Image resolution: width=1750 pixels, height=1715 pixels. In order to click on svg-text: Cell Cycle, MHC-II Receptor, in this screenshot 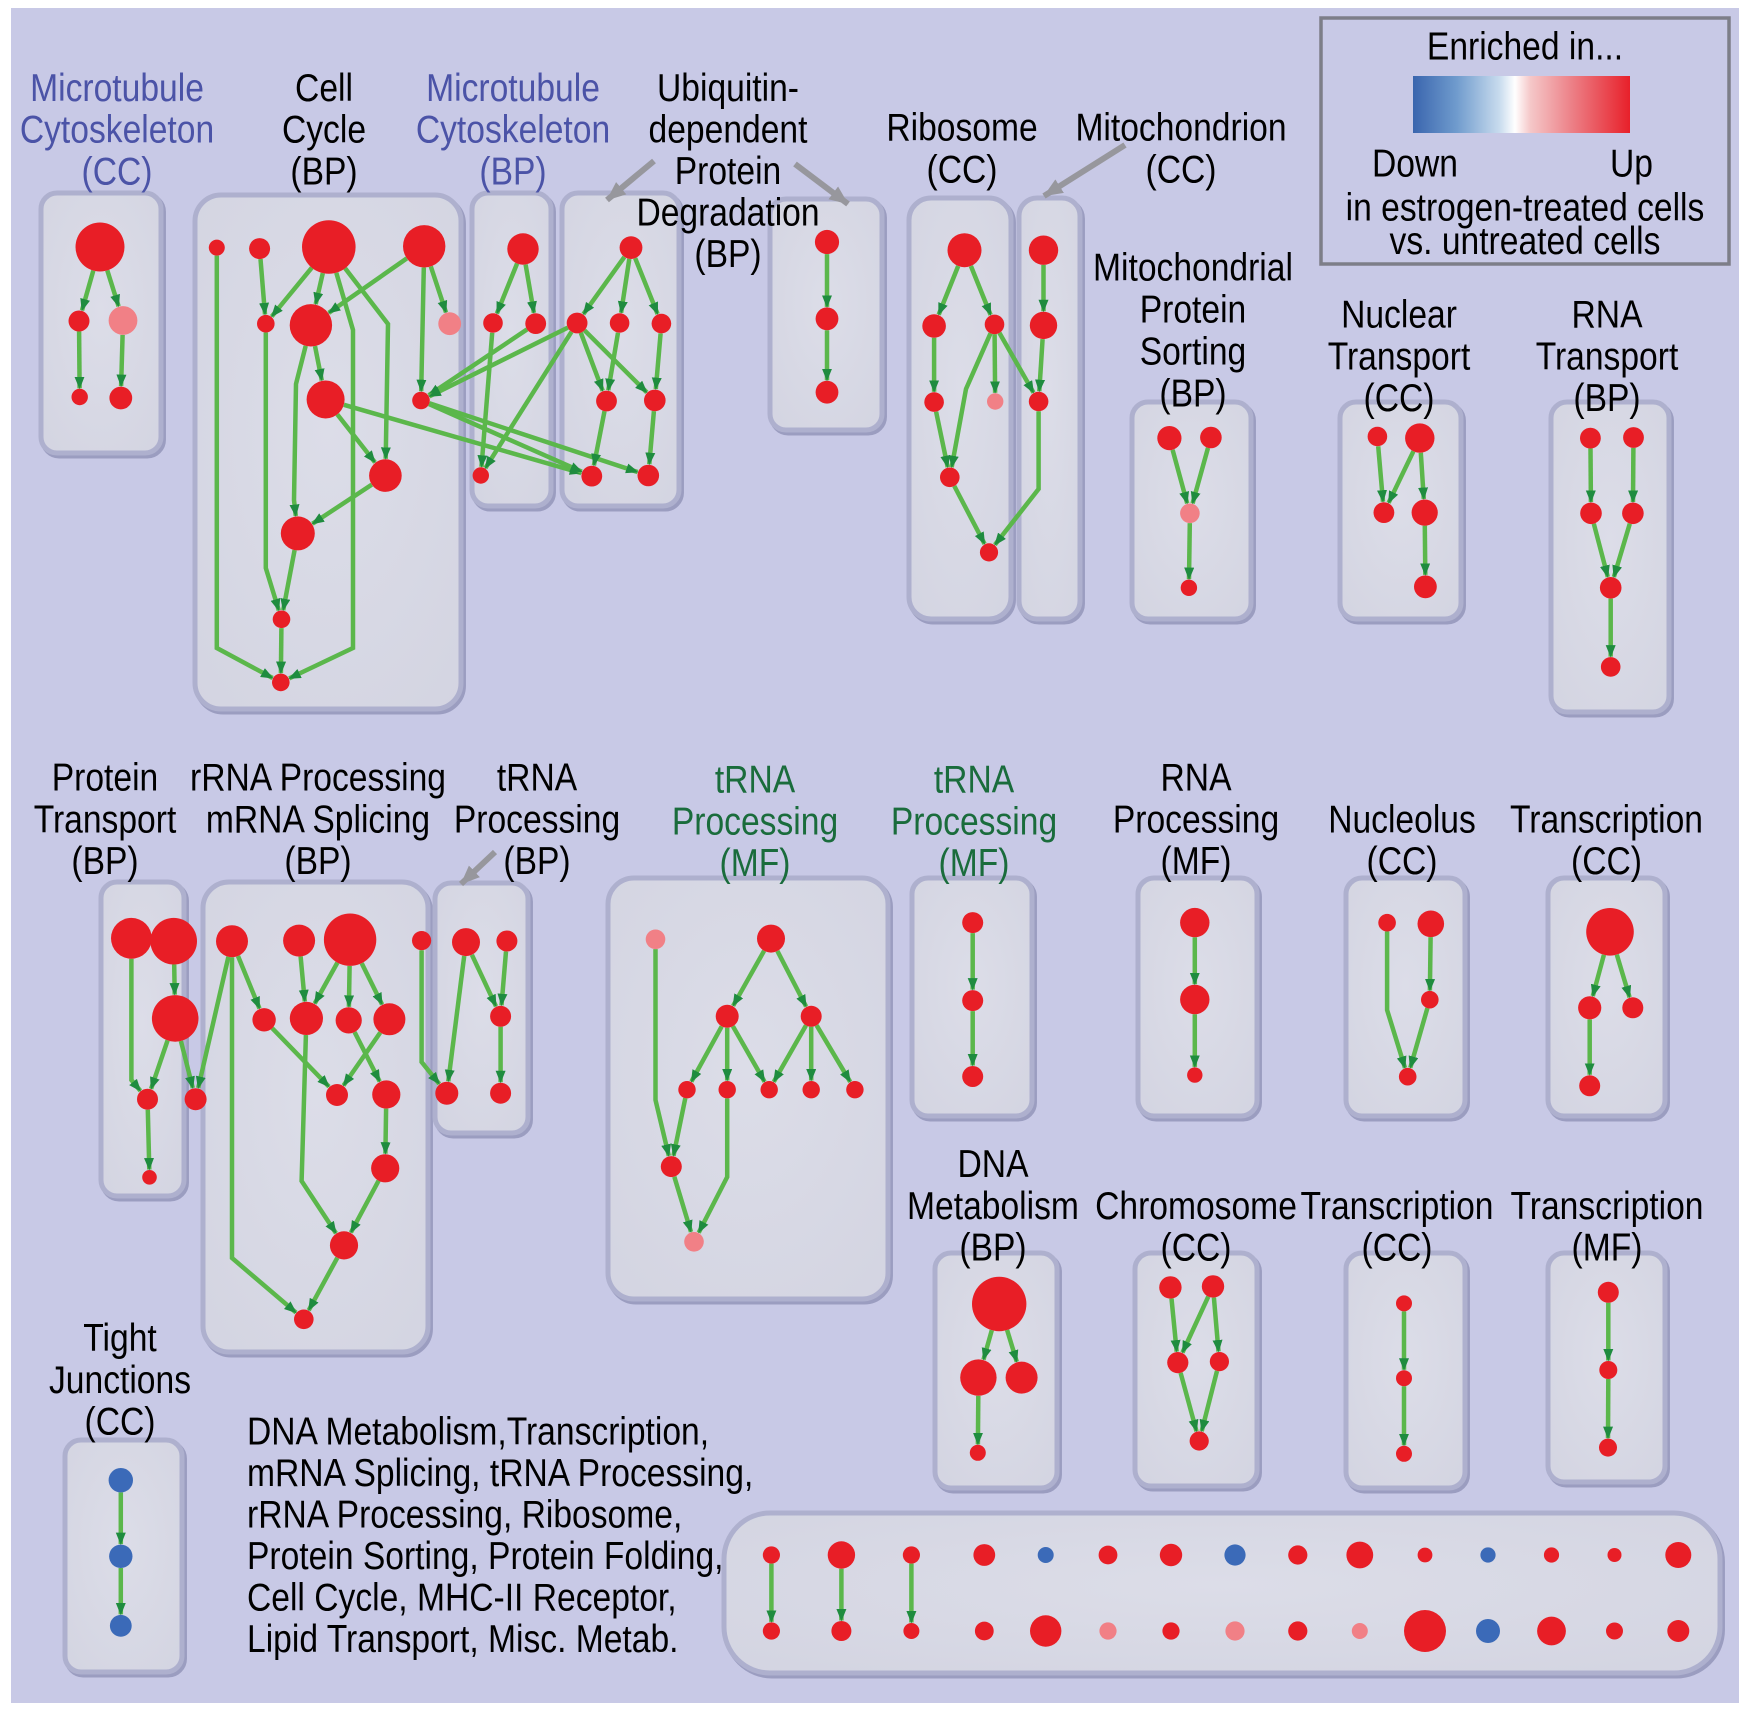, I will do `click(462, 1597)`.